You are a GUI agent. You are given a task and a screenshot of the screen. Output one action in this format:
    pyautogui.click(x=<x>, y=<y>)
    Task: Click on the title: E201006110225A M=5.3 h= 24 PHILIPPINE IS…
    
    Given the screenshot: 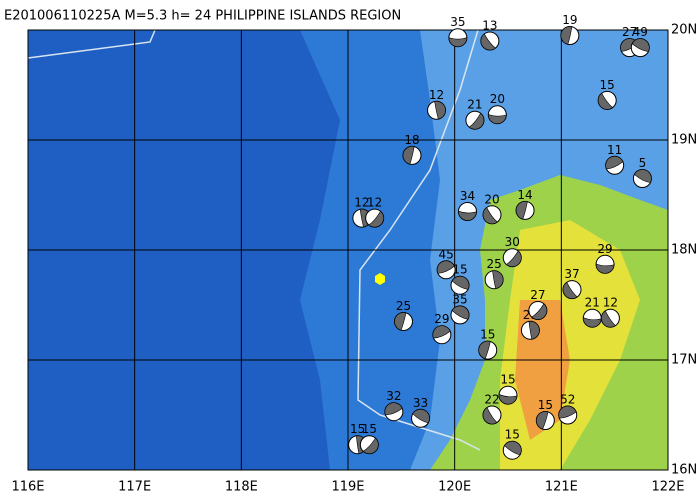 What is the action you would take?
    pyautogui.click(x=202, y=16)
    